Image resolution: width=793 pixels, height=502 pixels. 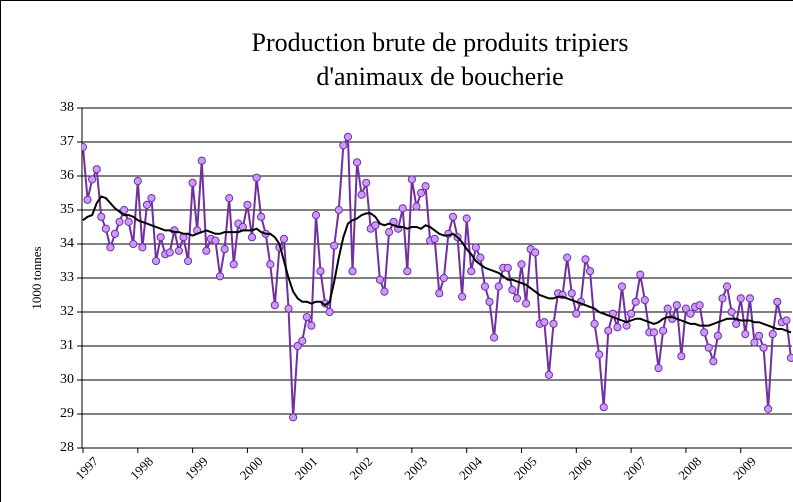 What do you see at coordinates (67, 107) in the screenshot?
I see `y-tick-label: 38` at bounding box center [67, 107].